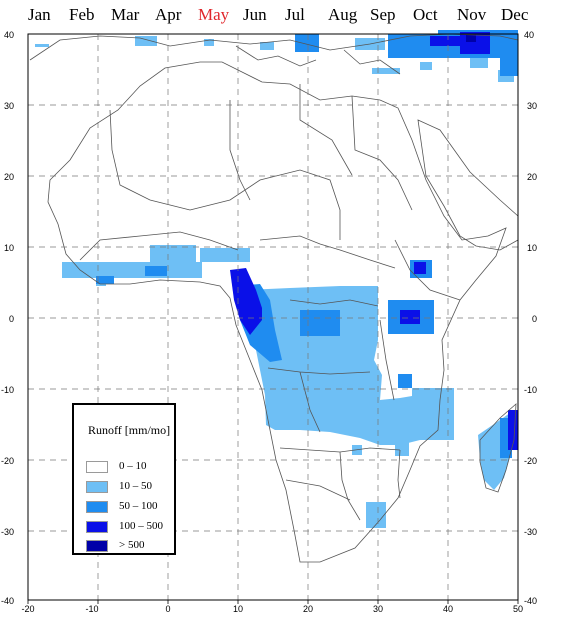  What do you see at coordinates (135, 486) in the screenshot?
I see `legend-label: 10 – 50` at bounding box center [135, 486].